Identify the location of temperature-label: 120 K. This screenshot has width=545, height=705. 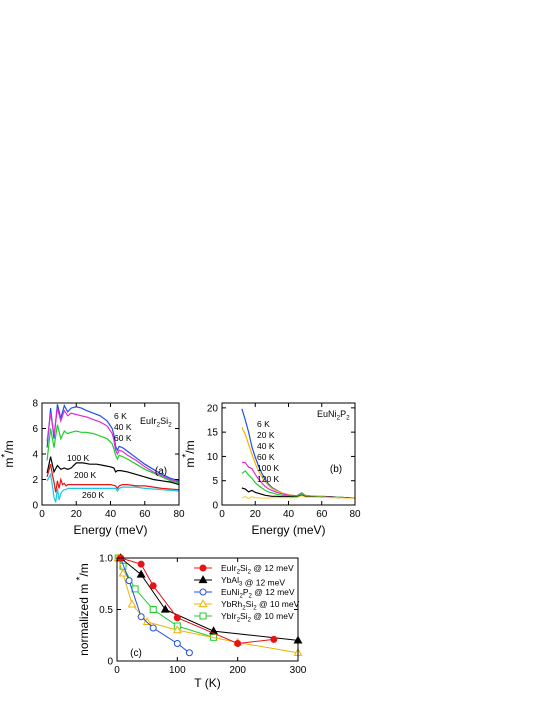
(268, 479).